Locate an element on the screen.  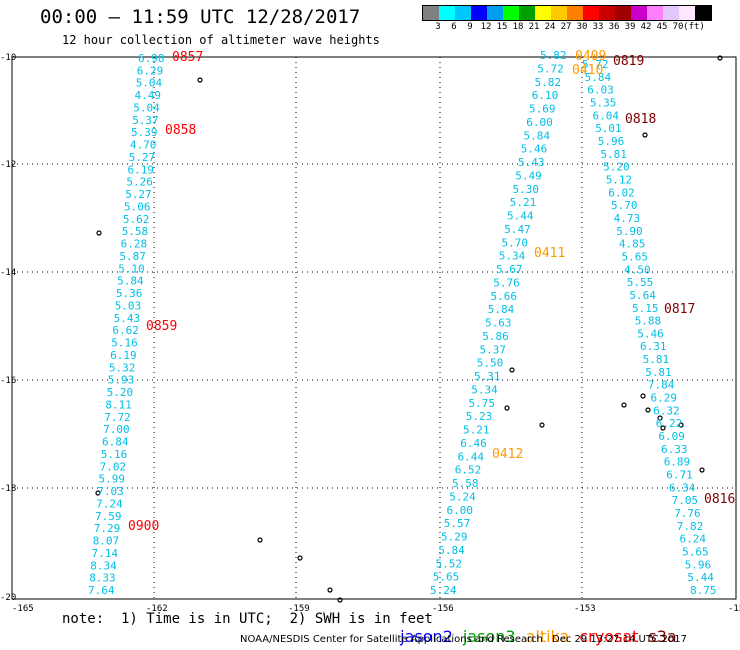
color-scale-label: 18 is located at coordinates (518, 27).